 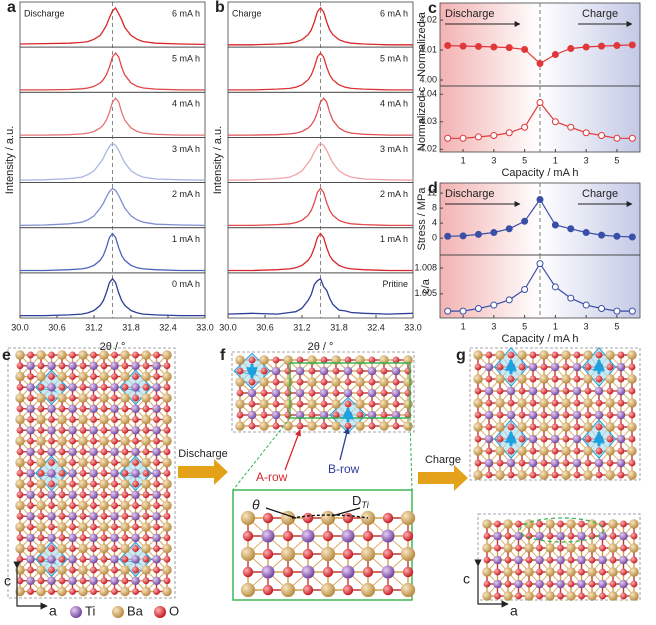 What do you see at coordinates (323, 393) in the screenshot?
I see `lattice` at bounding box center [323, 393].